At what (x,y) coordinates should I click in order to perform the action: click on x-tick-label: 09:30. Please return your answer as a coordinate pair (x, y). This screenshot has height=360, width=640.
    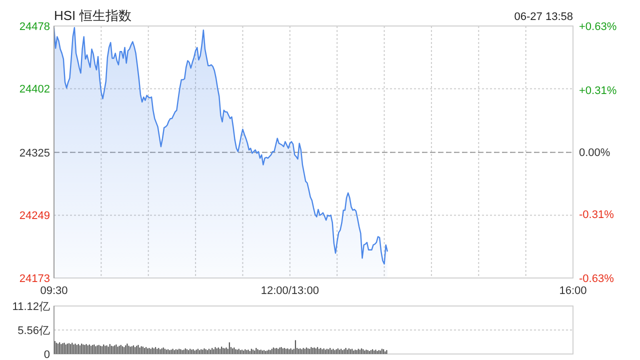
    Looking at the image, I should click on (54, 291).